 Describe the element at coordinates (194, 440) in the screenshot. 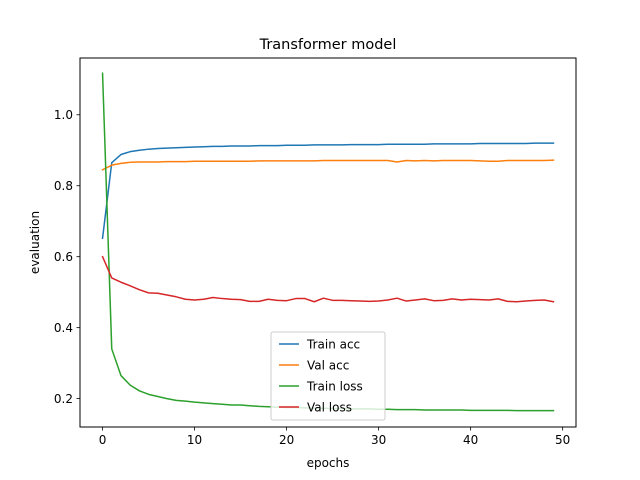

I see `x-tick-label: 10` at that location.